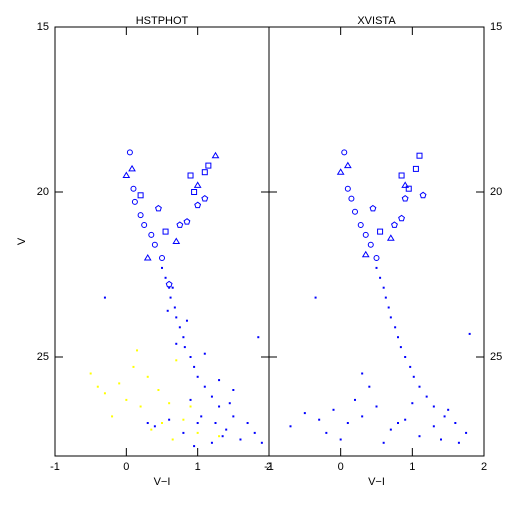 The height and width of the screenshot is (512, 512). Describe the element at coordinates (43, 357) in the screenshot. I see `y-tick-label: 25` at that location.